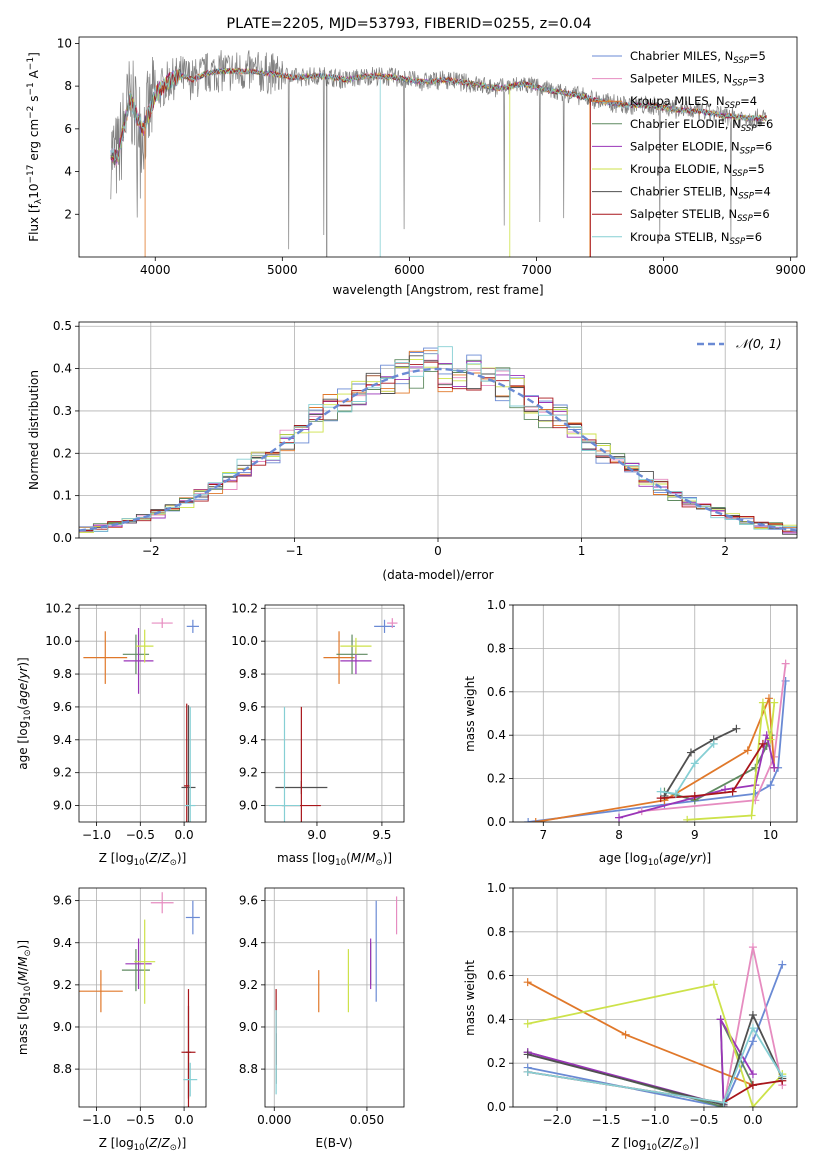  What do you see at coordinates (619, 835) in the screenshot?
I see `x-tick-label: 8` at bounding box center [619, 835].